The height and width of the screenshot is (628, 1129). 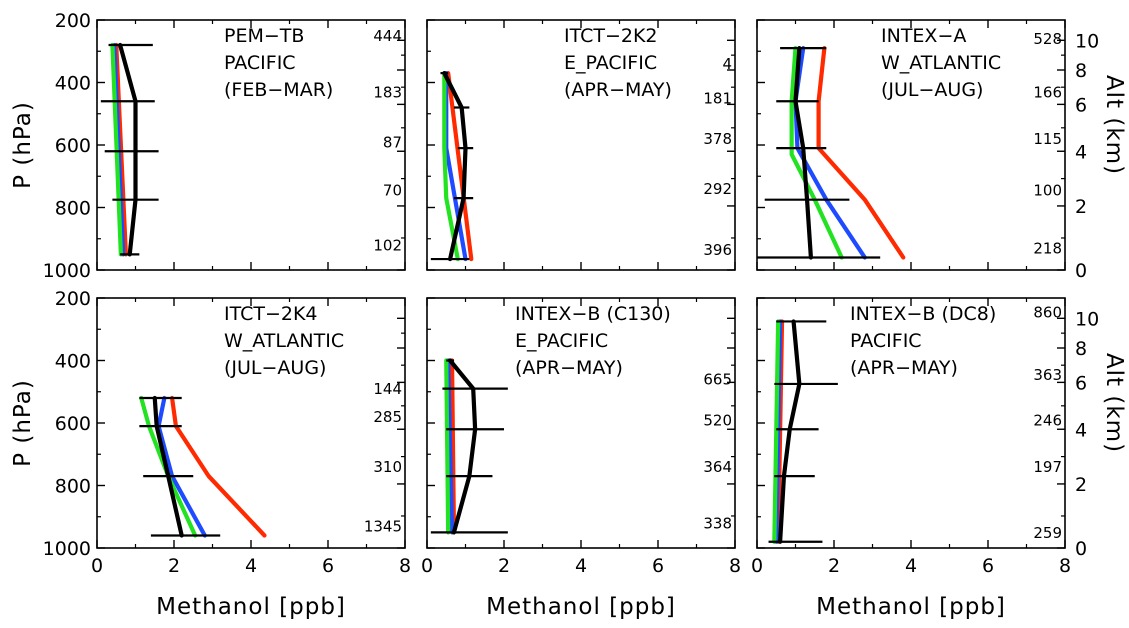 What do you see at coordinates (1047, 92) in the screenshot?
I see `sample-count-label: 166` at bounding box center [1047, 92].